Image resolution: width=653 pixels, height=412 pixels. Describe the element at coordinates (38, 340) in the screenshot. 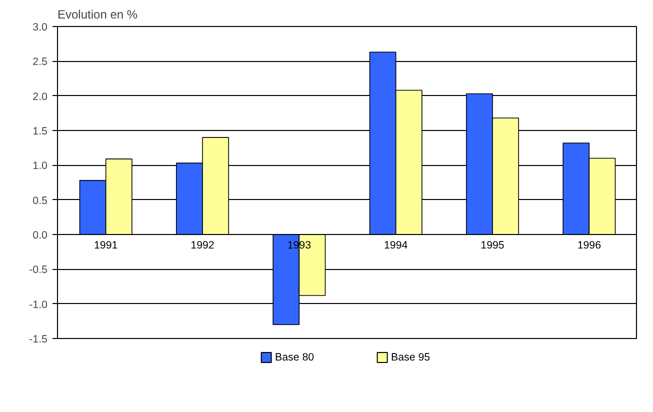

I see `y-tick-label: -1.5` at that location.